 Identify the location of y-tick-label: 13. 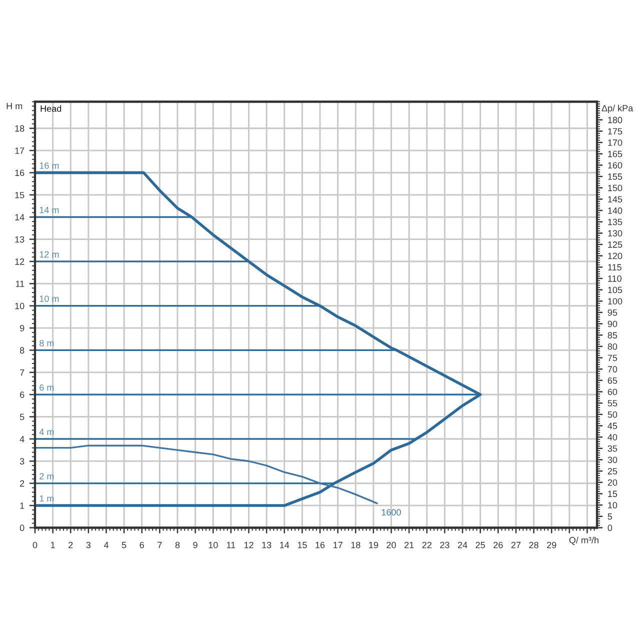
(19, 239).